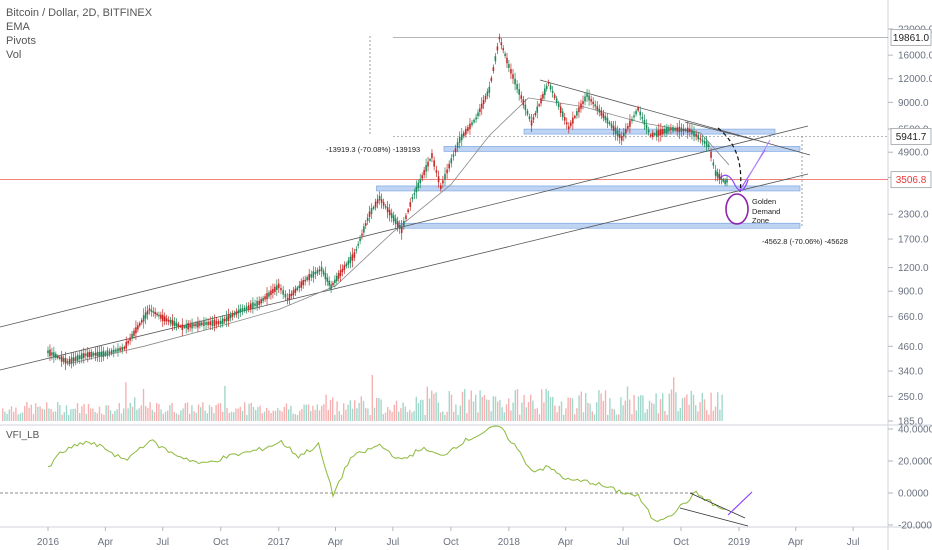 This screenshot has width=932, height=550. What do you see at coordinates (14, 55) in the screenshot?
I see `vol-label: Vol` at bounding box center [14, 55].